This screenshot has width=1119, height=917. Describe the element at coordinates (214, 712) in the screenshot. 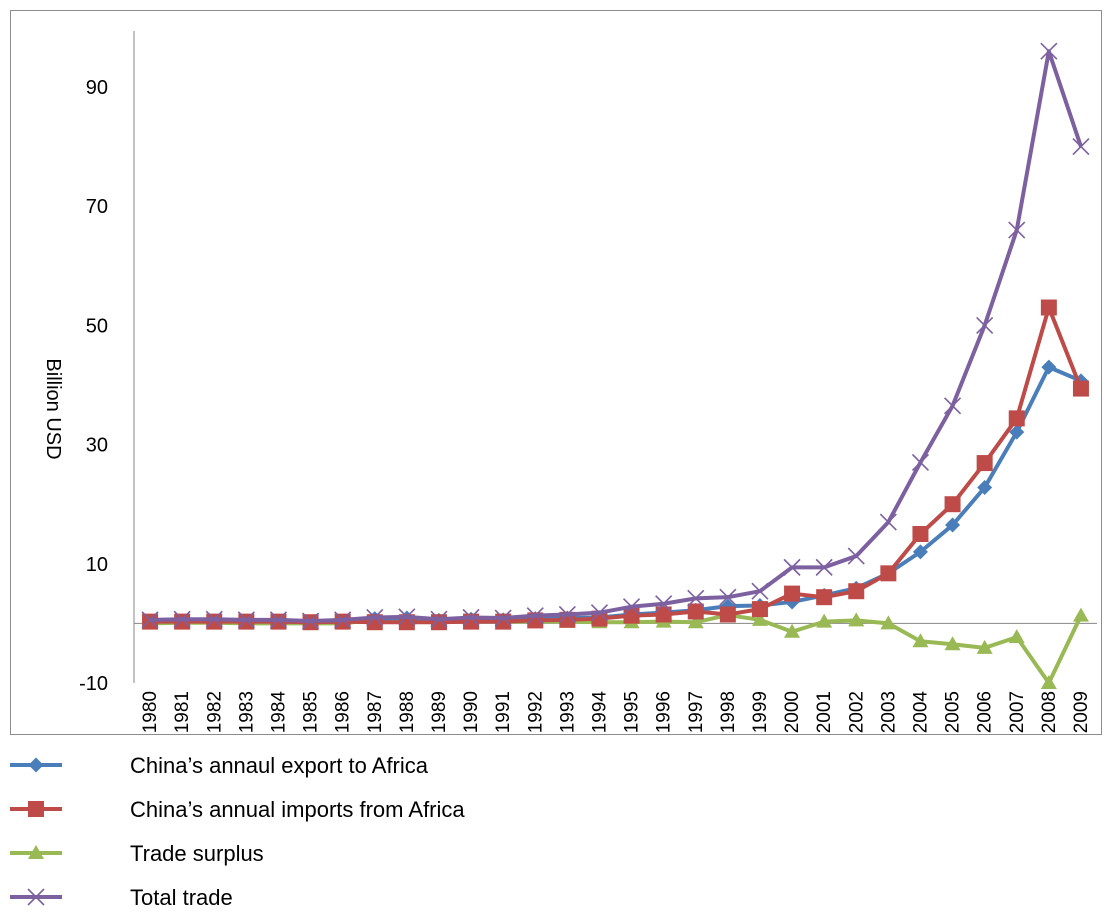

I see `x-tick-label: 1982` at that location.